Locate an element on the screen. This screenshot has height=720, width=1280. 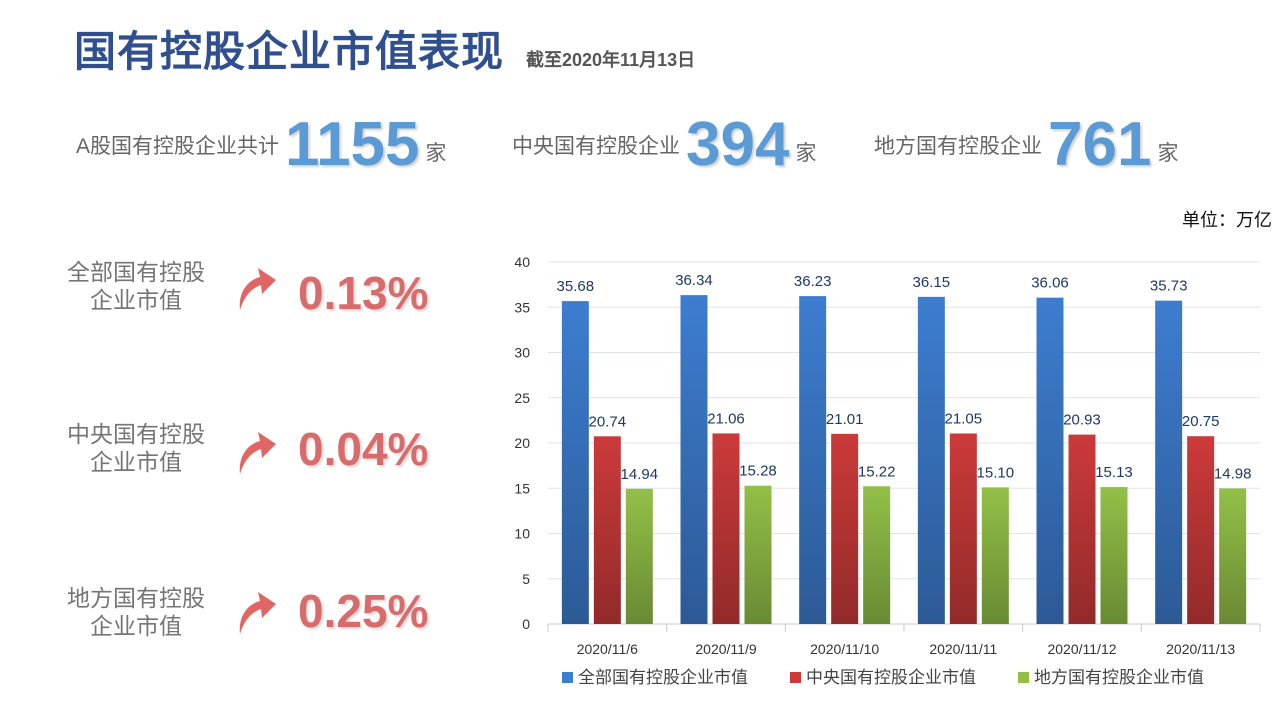
x-tick-label: 2020/11/12 is located at coordinates (1081, 649).